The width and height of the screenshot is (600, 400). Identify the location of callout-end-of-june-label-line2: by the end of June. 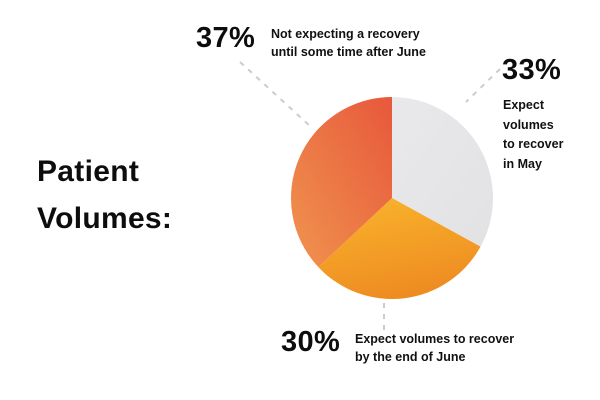
(410, 356).